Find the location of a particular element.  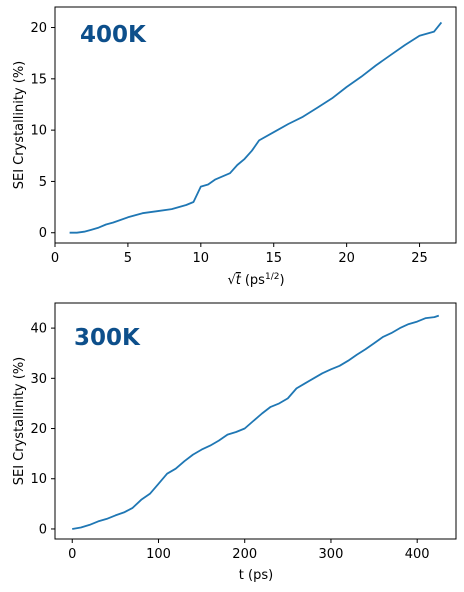

x-ticks: 0 5 10 15 20 25 is located at coordinates (239, 254).